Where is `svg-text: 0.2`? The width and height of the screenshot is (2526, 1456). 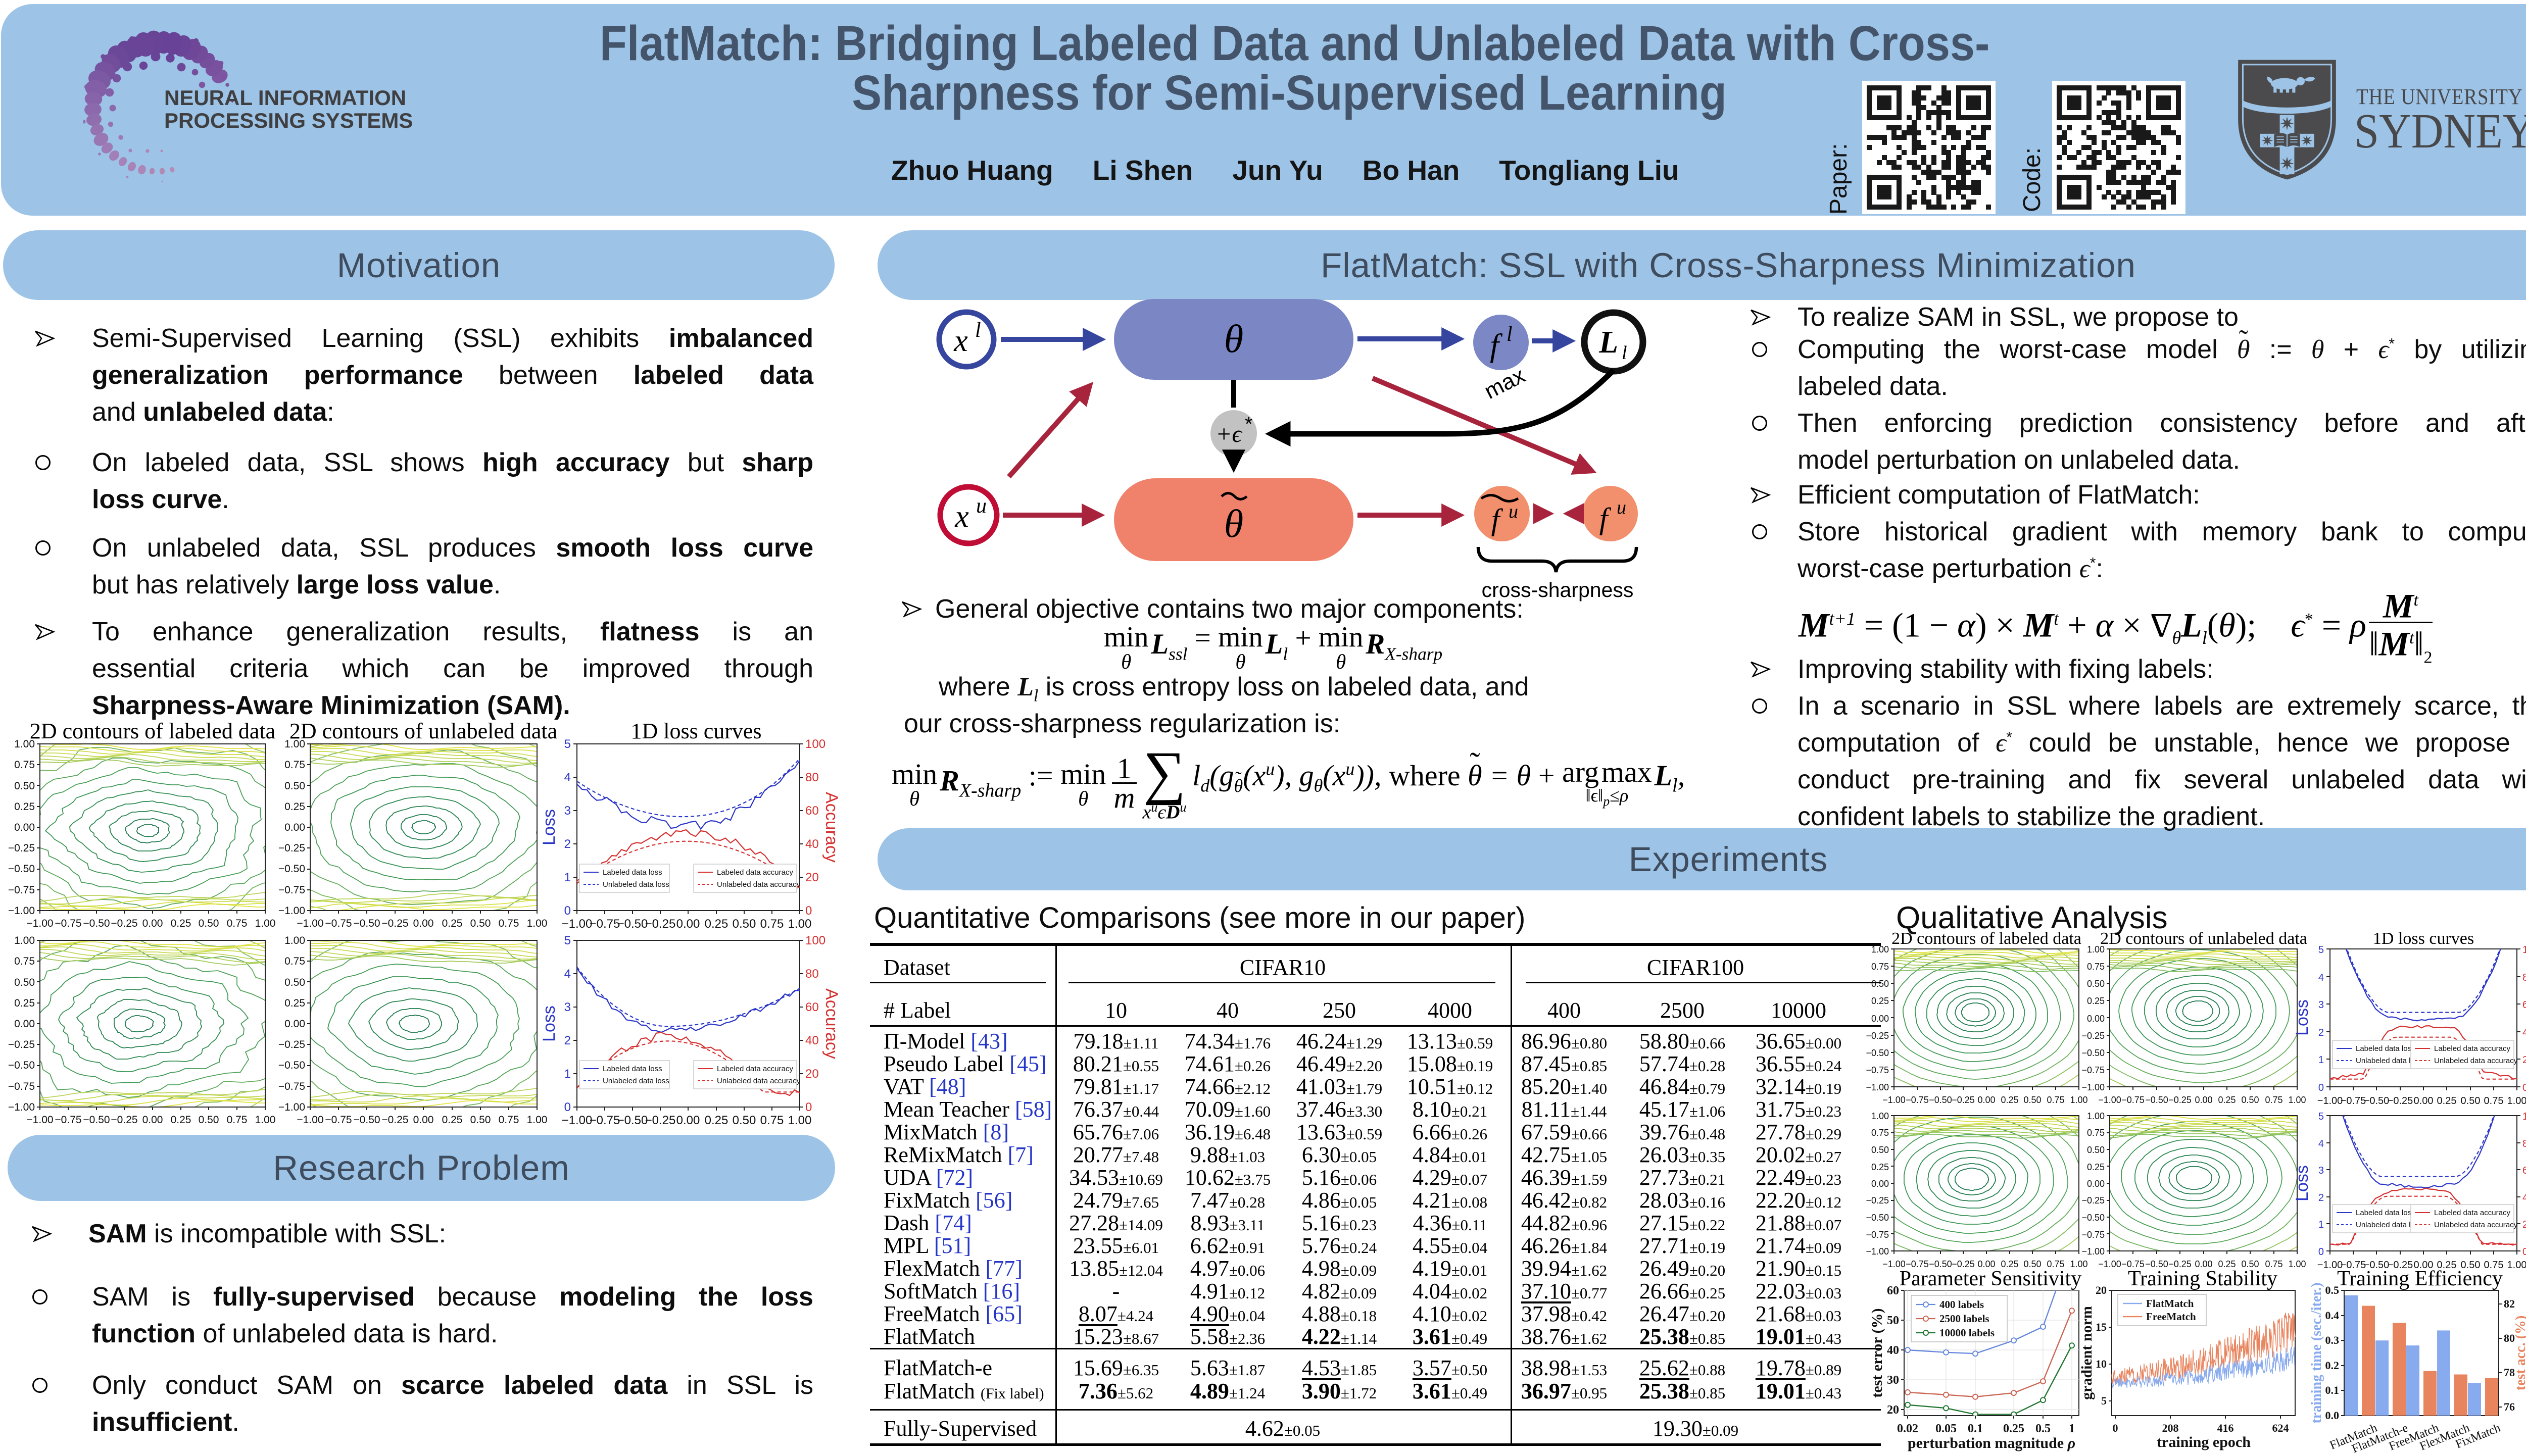
svg-text: 0.2 is located at coordinates (2332, 1366).